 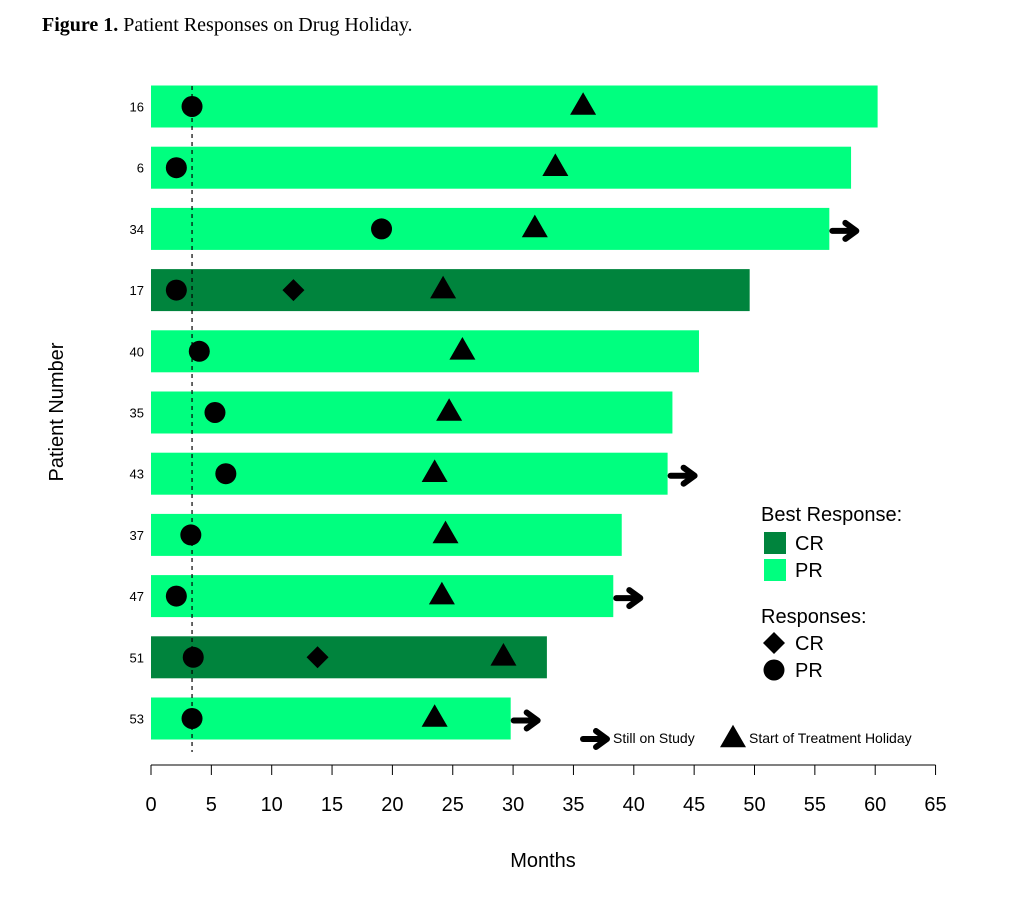 What do you see at coordinates (809, 671) in the screenshot?
I see `legend-marker-label-pr: PR` at bounding box center [809, 671].